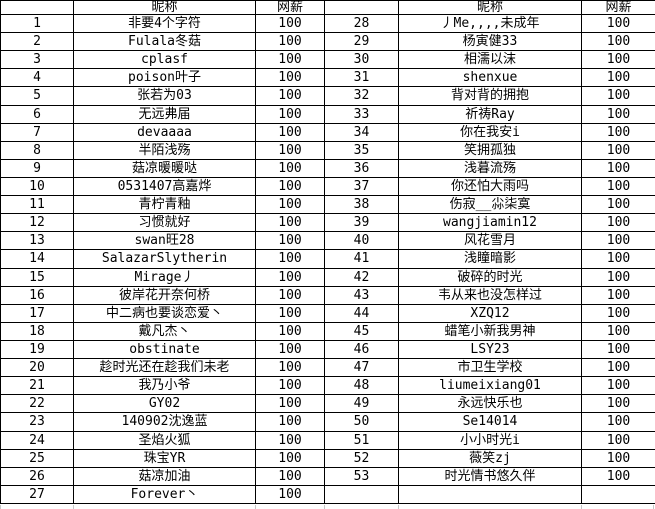  Describe the element at coordinates (490, 23) in the screenshot. I see `nickname-cell: 丿Me,,,,未成年` at that location.